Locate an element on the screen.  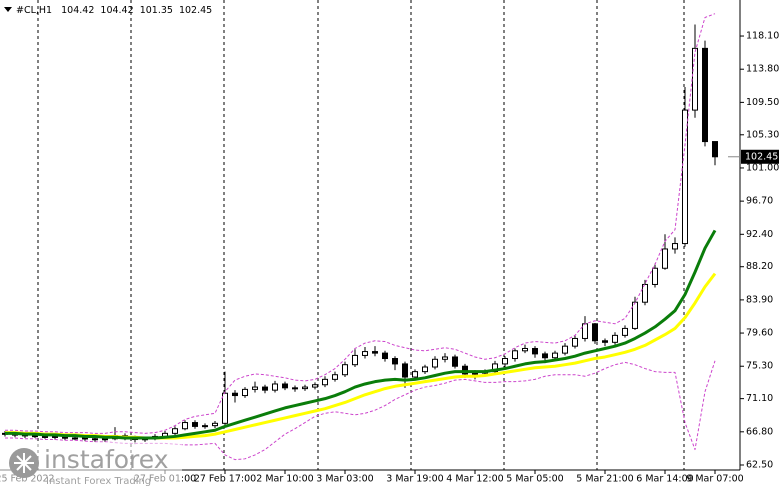
logo-name: instaforex is located at coordinates (106, 459).